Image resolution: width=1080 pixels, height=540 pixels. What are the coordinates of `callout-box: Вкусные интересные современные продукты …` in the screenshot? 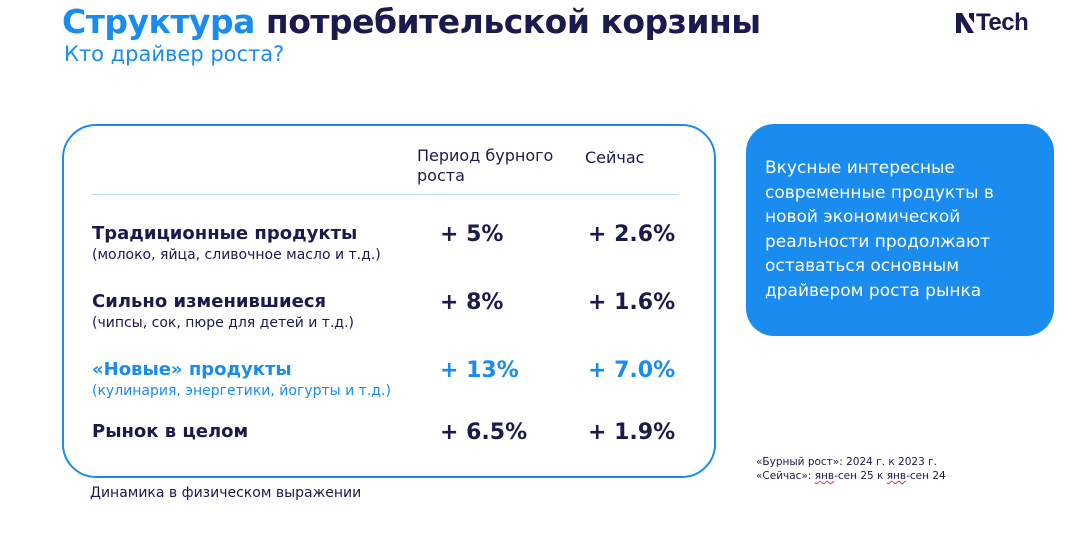 It's located at (900, 230).